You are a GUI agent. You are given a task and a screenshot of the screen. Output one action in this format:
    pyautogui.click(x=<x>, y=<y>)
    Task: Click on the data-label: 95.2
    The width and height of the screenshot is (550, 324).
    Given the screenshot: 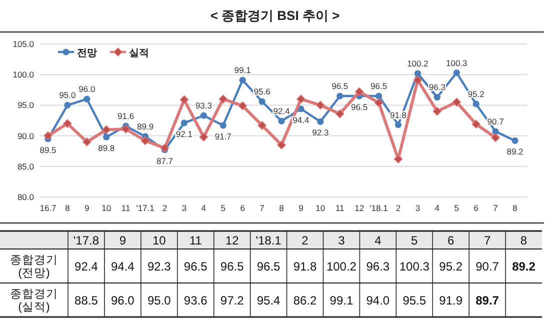 What is the action you would take?
    pyautogui.click(x=451, y=267)
    